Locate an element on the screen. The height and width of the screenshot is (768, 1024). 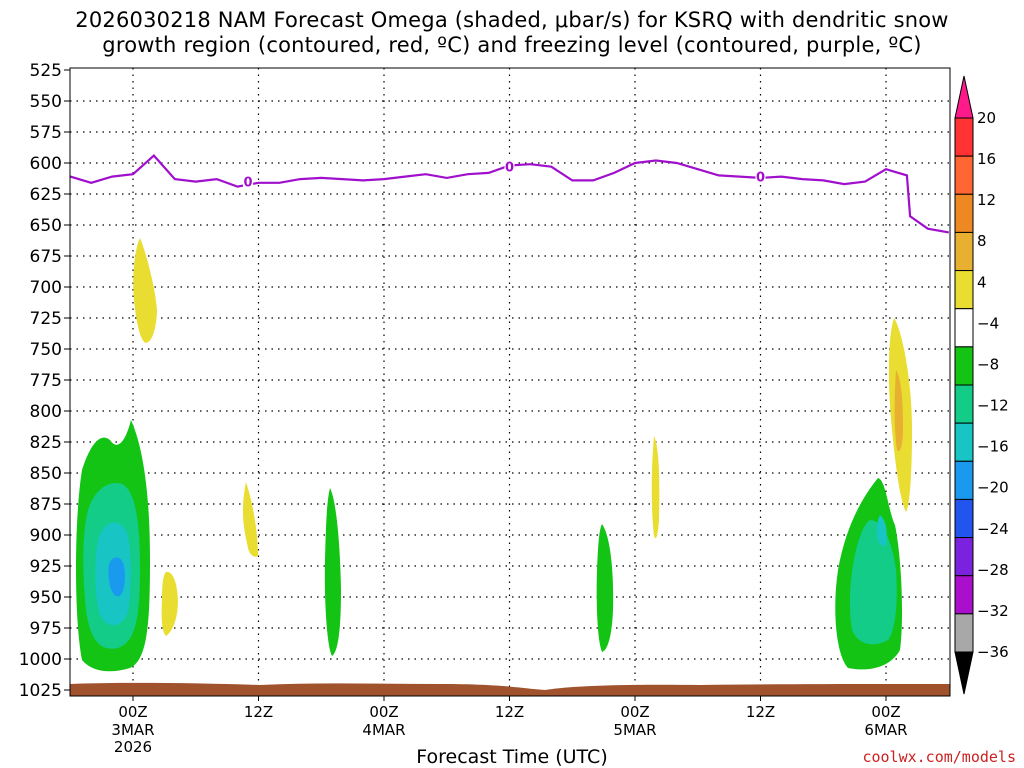
y-tick-label: 700 is located at coordinates (46, 288).